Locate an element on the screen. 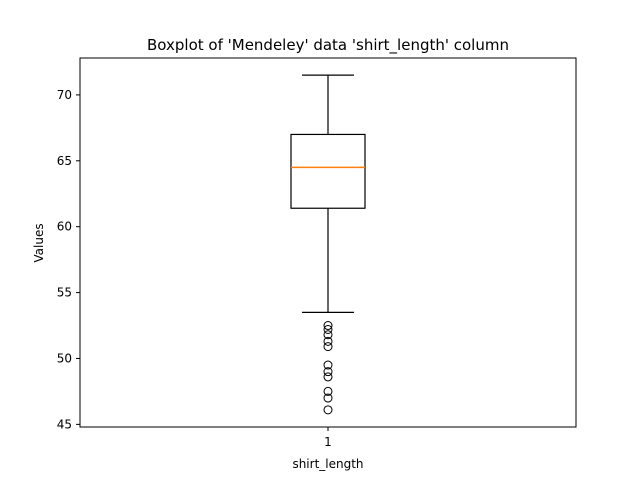 The height and width of the screenshot is (484, 640). x-axis-ticks: 1 is located at coordinates (328, 438).